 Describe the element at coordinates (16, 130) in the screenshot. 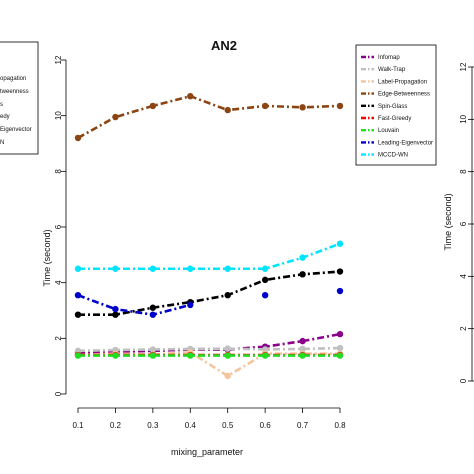

I see `left-legend-fragment: Eigenvector` at that location.